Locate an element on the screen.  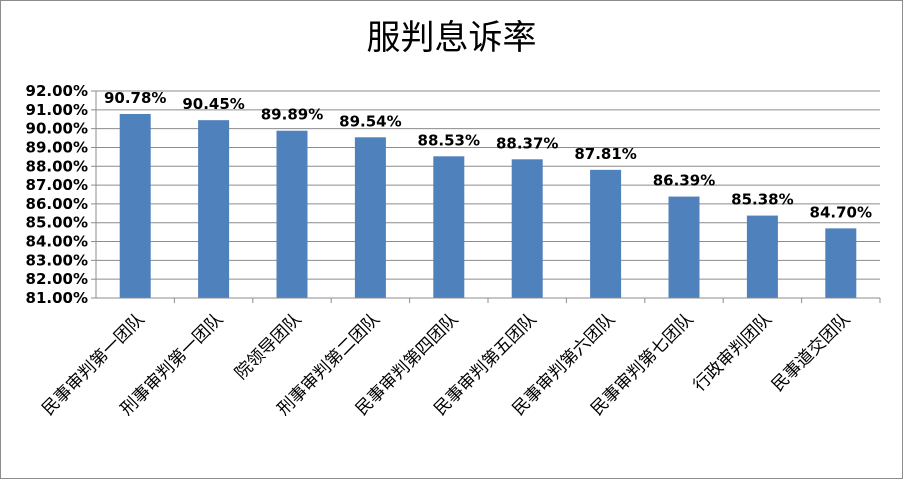
y-tick-label: 85.00% is located at coordinates (57, 223).